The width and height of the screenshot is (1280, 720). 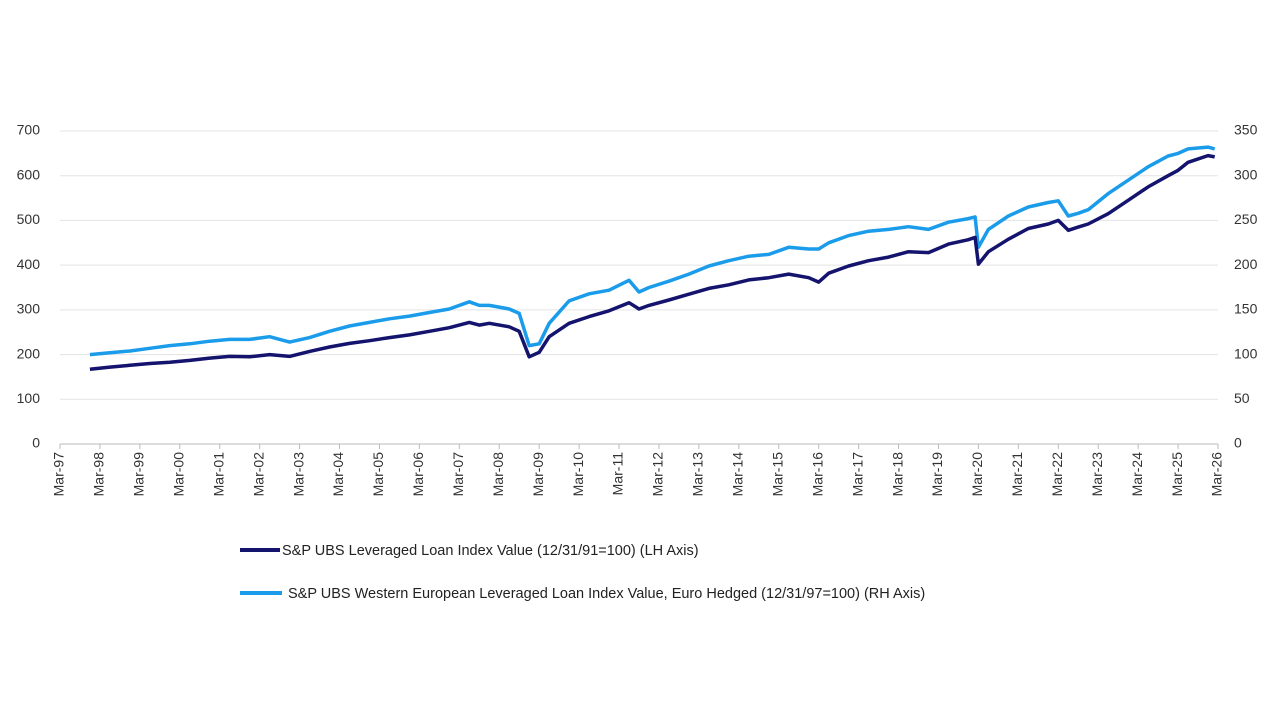 I want to click on x-tick-label: Mar-25, so click(x=1177, y=474).